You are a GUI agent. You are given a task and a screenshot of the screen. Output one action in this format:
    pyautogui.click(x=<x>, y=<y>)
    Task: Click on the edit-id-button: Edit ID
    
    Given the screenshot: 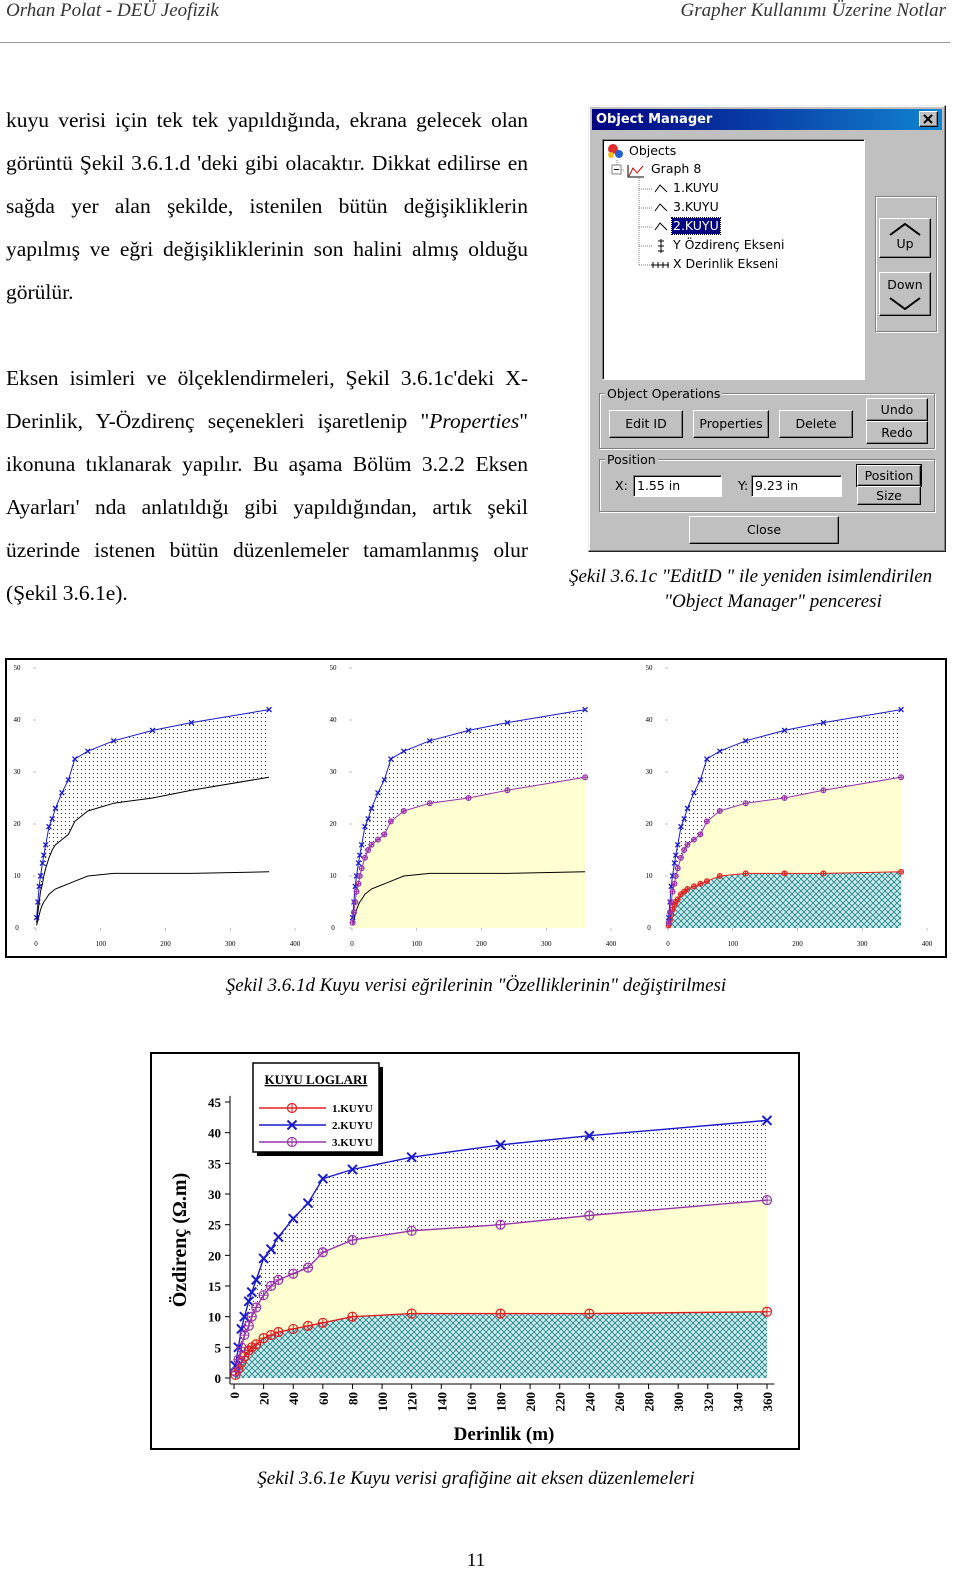 What is the action you would take?
    pyautogui.click(x=646, y=424)
    